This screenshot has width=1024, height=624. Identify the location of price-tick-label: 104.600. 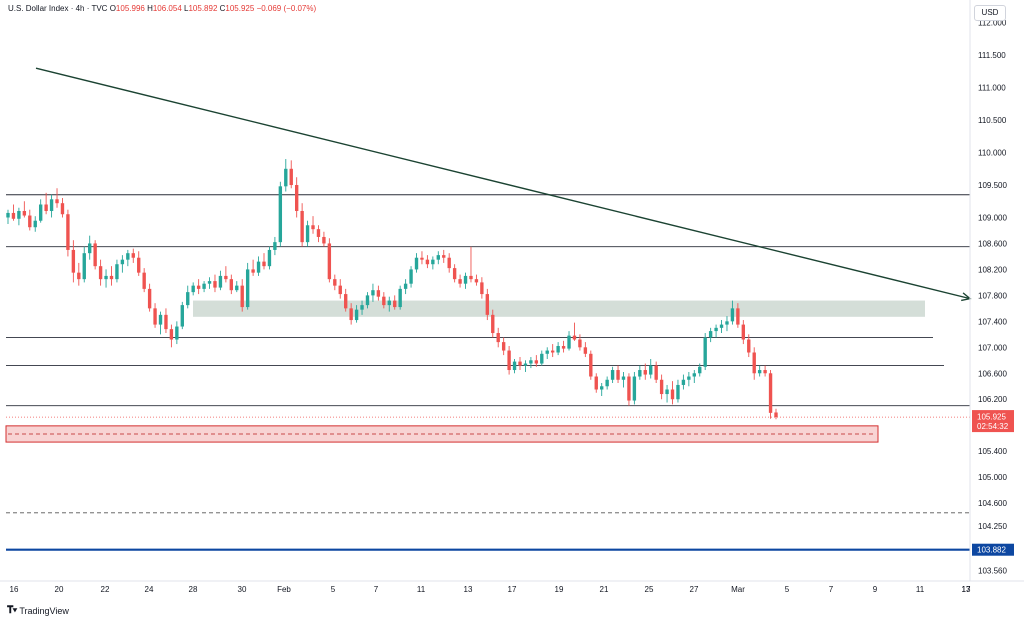
(992, 503).